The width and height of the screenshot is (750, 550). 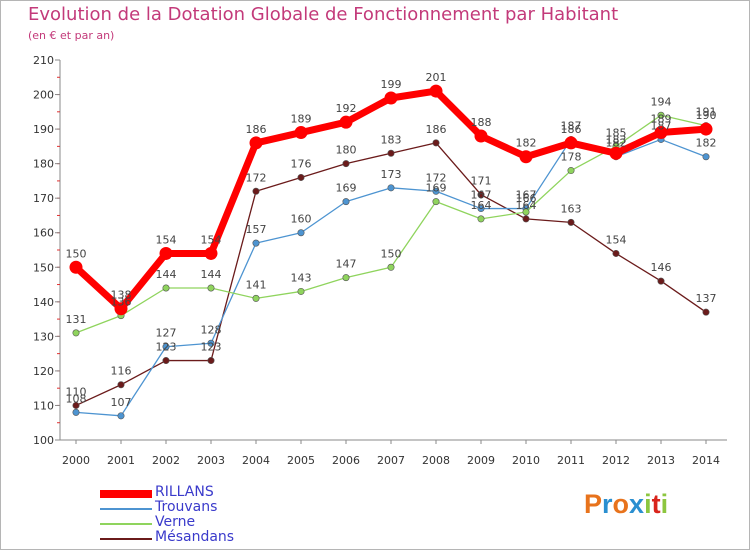 I want to click on data-label: 178, so click(x=571, y=157).